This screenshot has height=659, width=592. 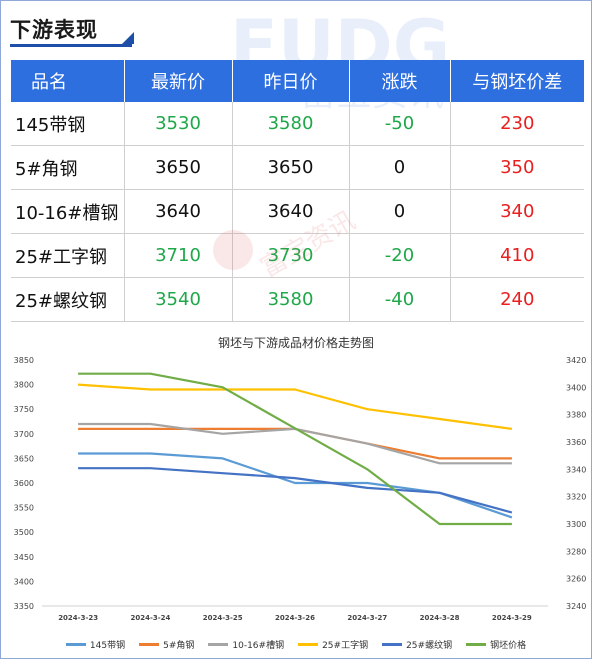 I want to click on chart-title: 钢坯与下游成品材价格走势图, so click(x=295, y=343).